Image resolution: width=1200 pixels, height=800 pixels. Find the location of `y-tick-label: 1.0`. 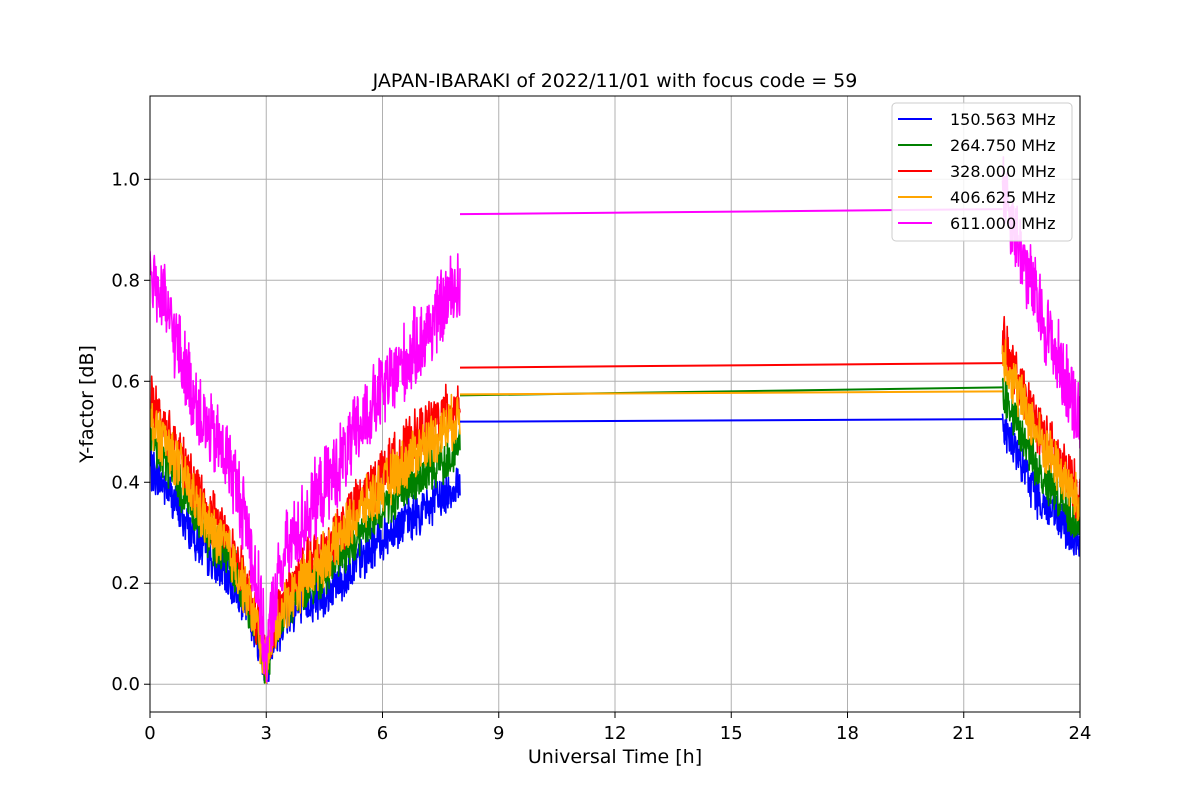

y-tick-label: 1.0 is located at coordinates (125, 179).